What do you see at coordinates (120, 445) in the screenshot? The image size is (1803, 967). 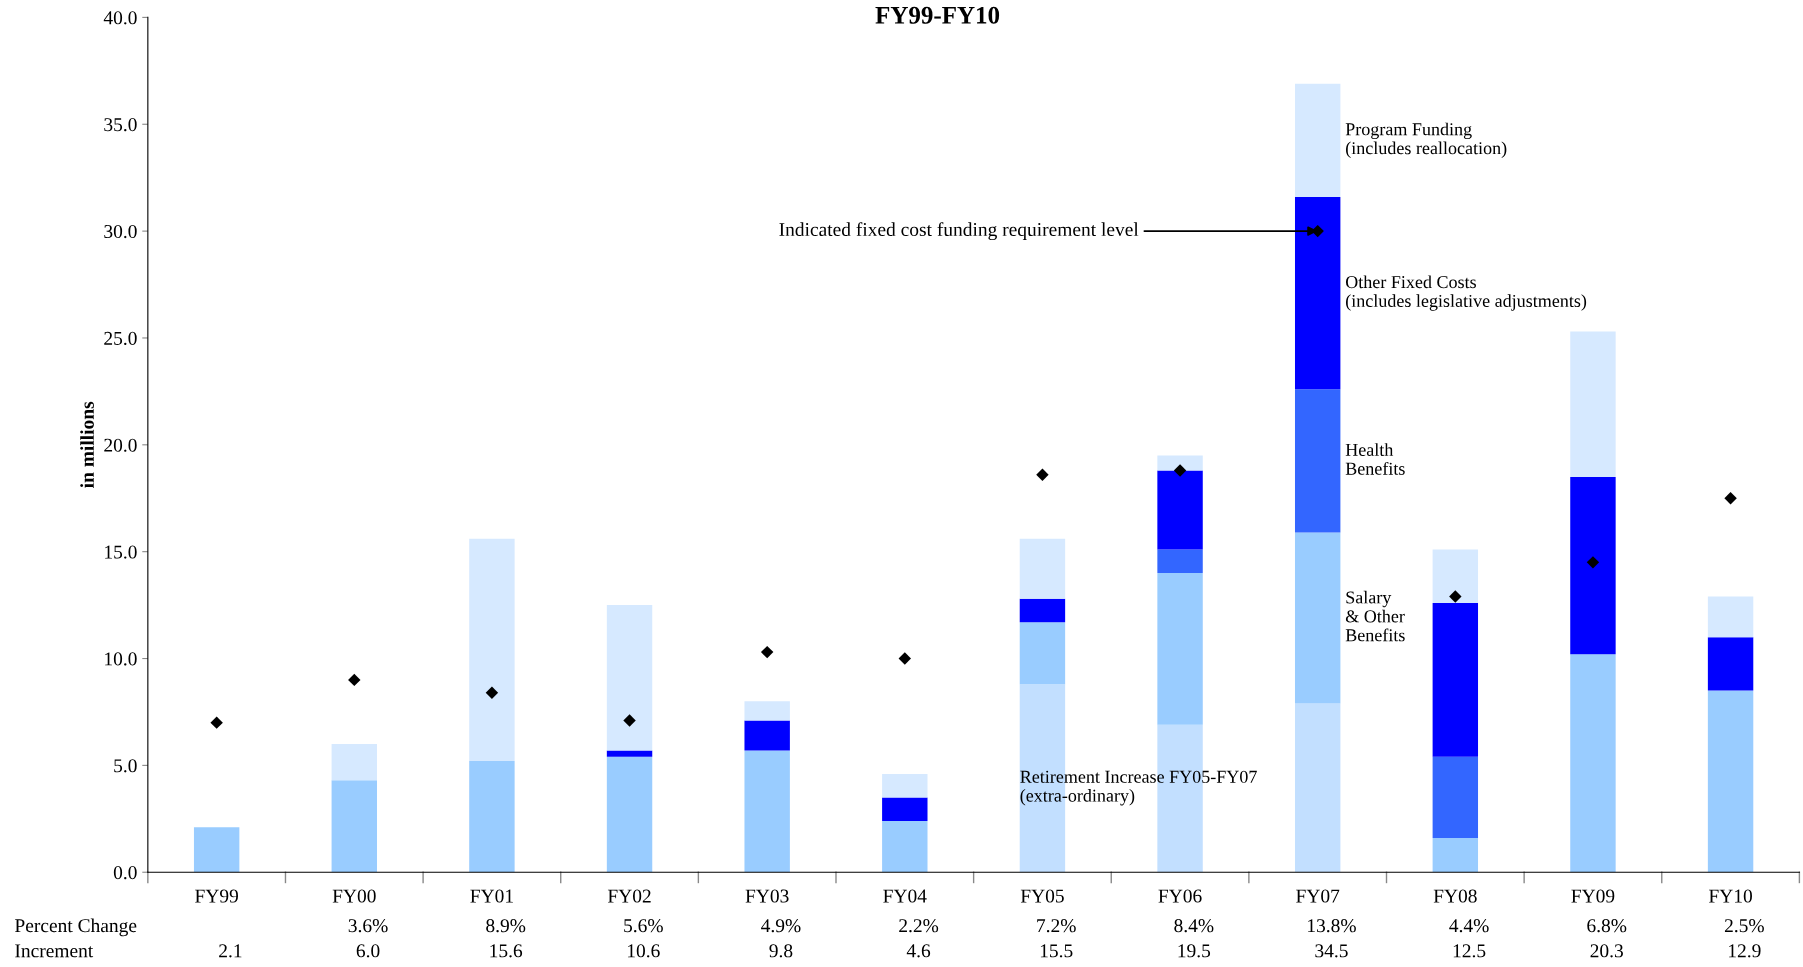 I see `y-tick-label: 20.0` at bounding box center [120, 445].